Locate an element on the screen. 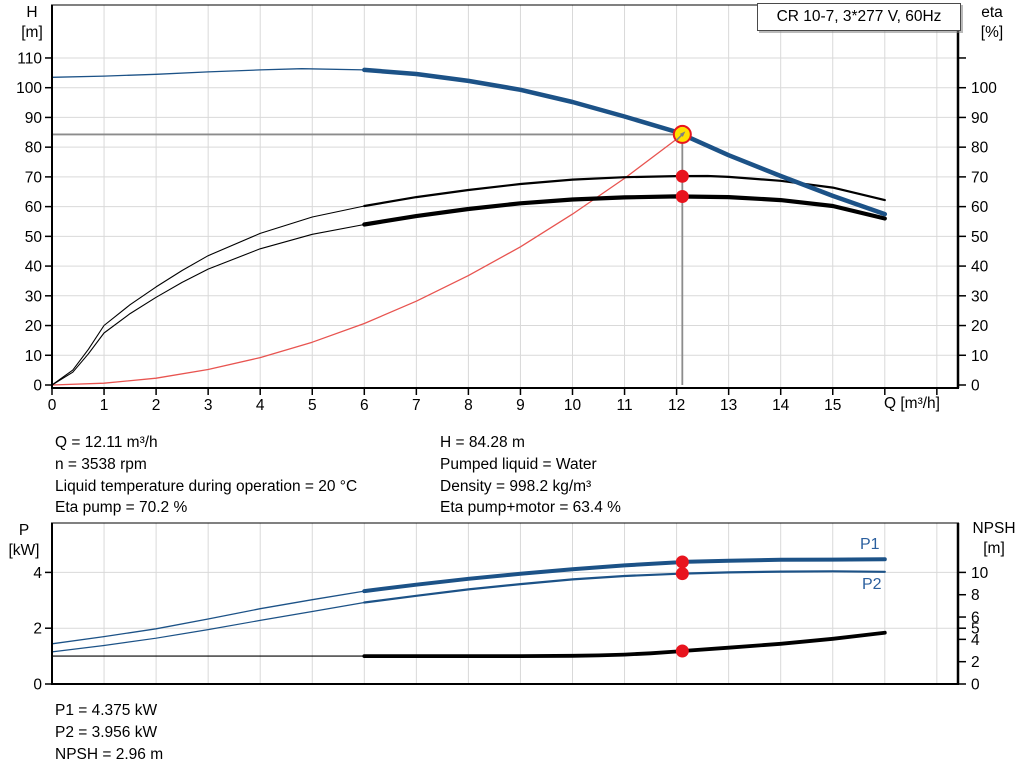 The height and width of the screenshot is (781, 1024). npsh-curve is located at coordinates (469, 644).